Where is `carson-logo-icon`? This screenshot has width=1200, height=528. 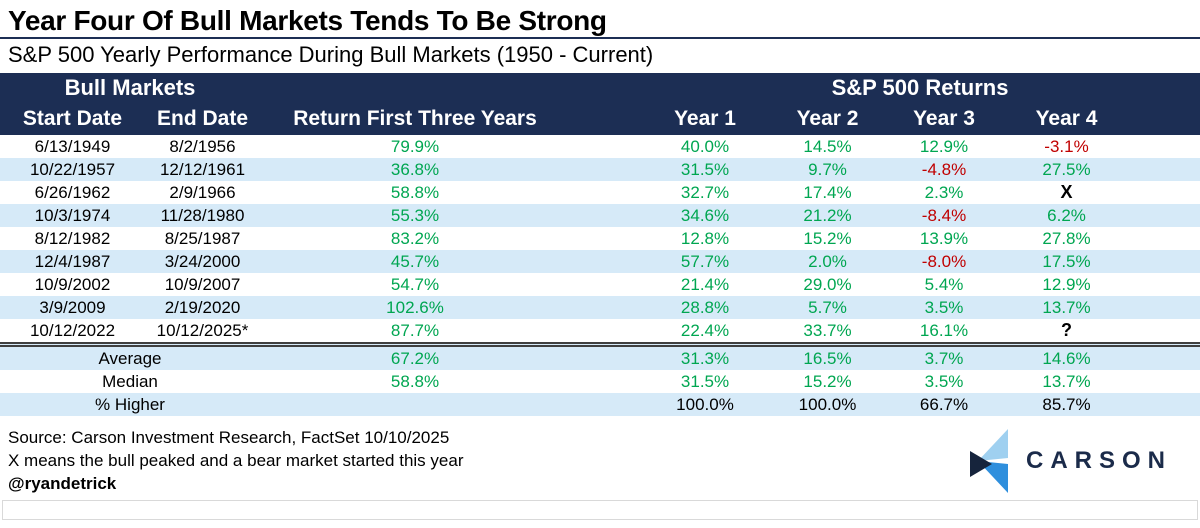 carson-logo-icon is located at coordinates (988, 460).